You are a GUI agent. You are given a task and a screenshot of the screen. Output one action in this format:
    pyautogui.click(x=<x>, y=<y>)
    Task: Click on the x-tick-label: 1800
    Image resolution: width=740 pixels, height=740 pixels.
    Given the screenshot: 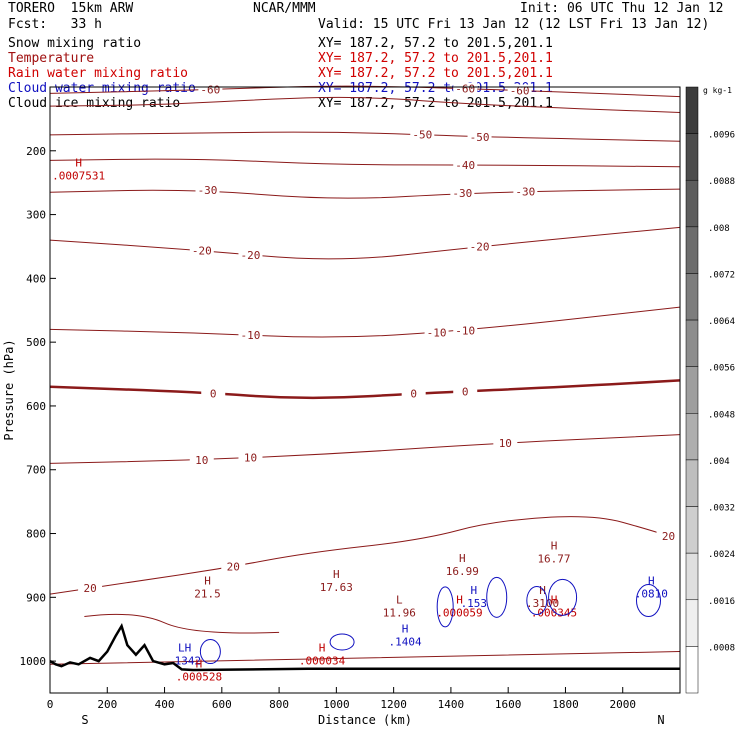 What is the action you would take?
    pyautogui.click(x=565, y=704)
    